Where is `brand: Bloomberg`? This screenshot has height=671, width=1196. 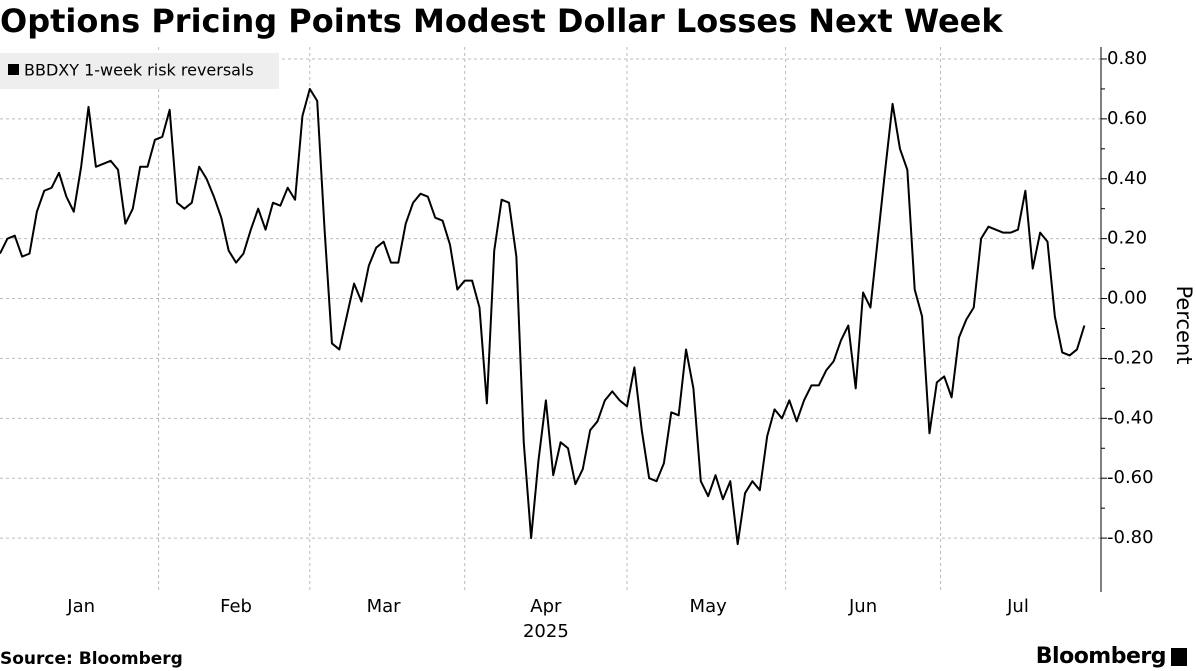
brand: Bloomberg is located at coordinates (1101, 656).